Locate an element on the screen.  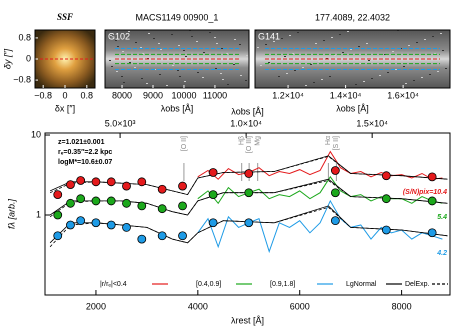
y-axis-label: δy [″] is located at coordinates (7, 58).